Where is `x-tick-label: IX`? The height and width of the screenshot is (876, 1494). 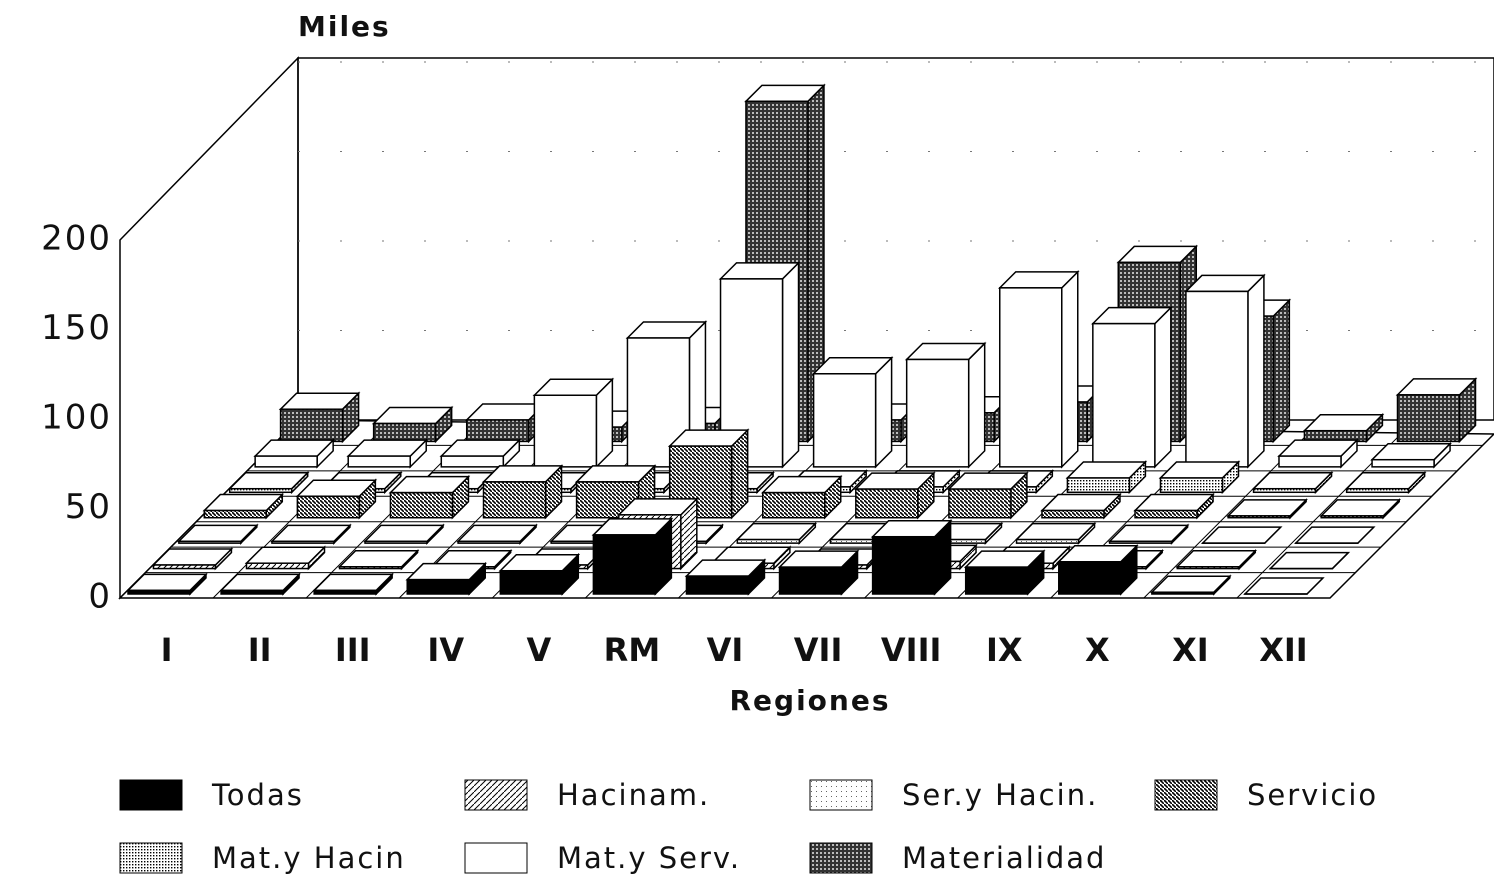
x-tick-label: IX is located at coordinates (1004, 650).